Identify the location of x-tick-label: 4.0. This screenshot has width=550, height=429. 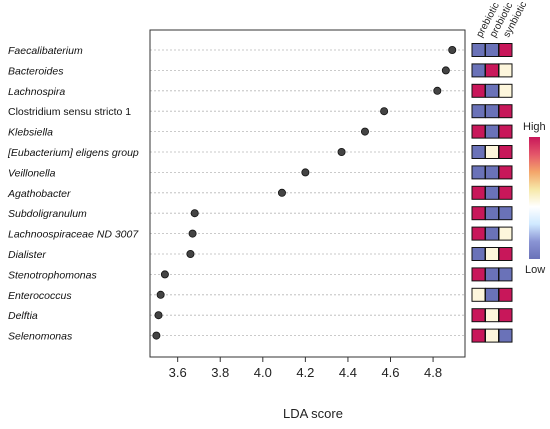
(263, 372).